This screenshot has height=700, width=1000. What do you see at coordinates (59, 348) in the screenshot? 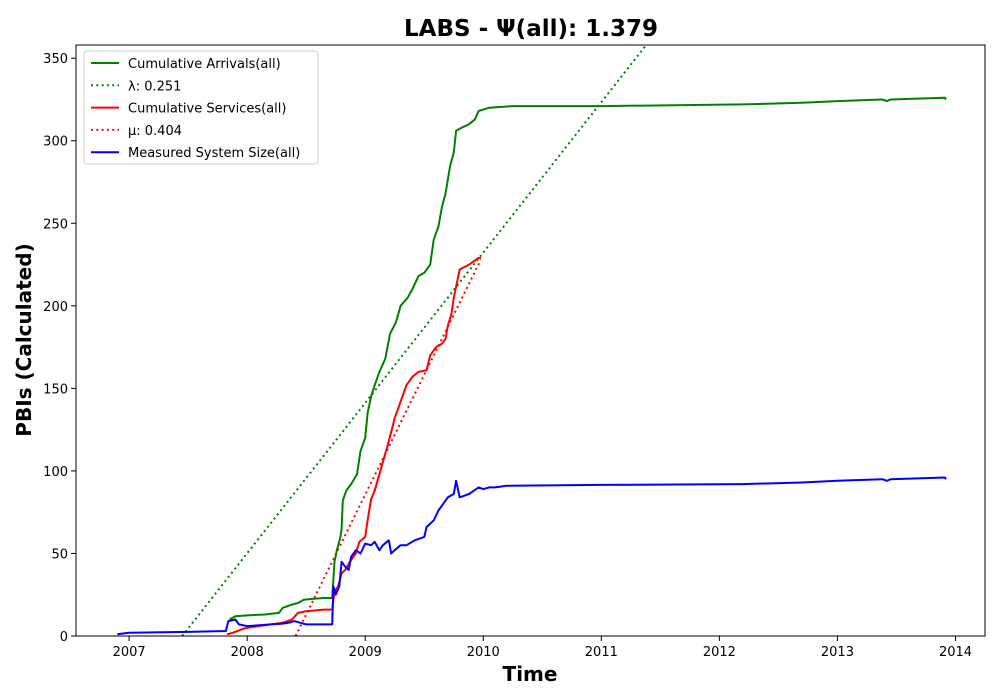
I see `y-axis: 0 50 100 150 200 250 300 350` at bounding box center [59, 348].